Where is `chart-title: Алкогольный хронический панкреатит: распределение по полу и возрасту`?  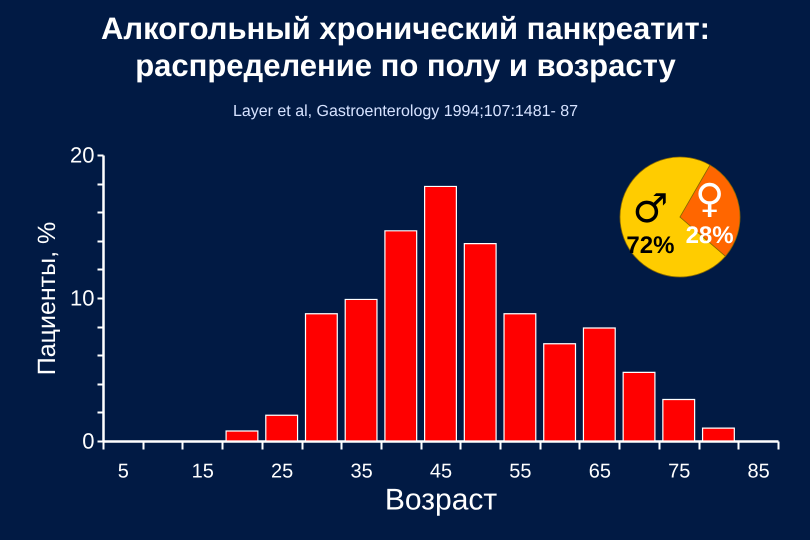
chart-title: Алкогольный хронический панкреатит: распределение по полу и возрасту is located at coordinates (405, 47).